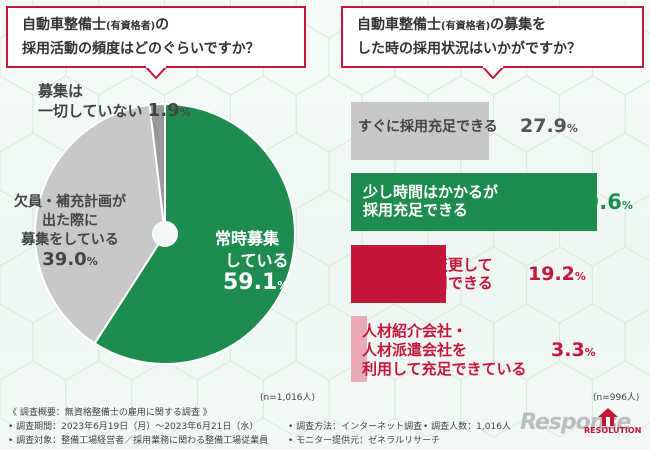 This screenshot has width=650, height=450. I want to click on survey-period: • 調査期間：2023年6月19日（月）〜2023年6月21日（水）, so click(133, 427).